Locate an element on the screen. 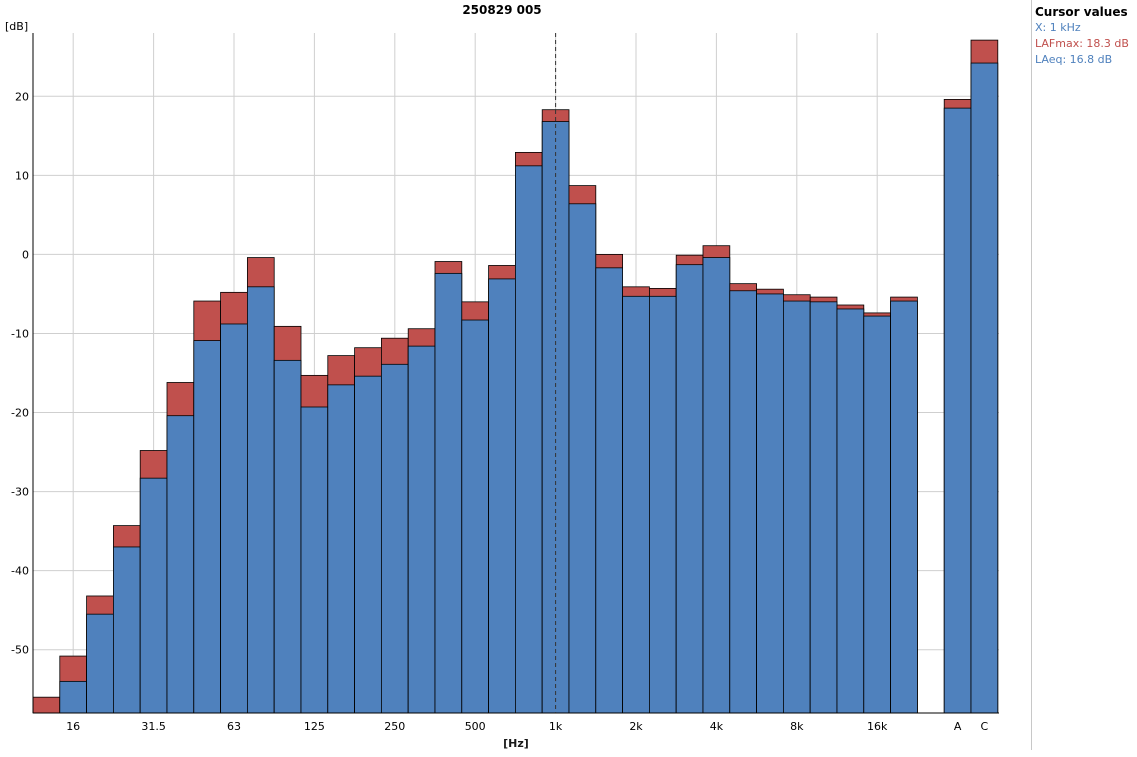 This screenshot has height=757, width=1137. x-tick-label: 63 is located at coordinates (234, 726).